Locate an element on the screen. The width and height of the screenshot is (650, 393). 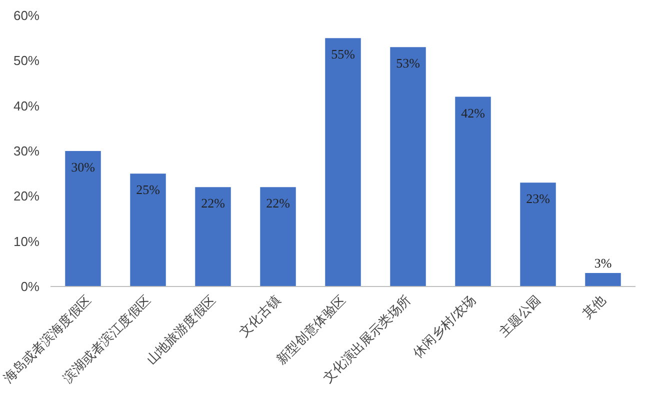
data-label: 25% is located at coordinates (148, 190).